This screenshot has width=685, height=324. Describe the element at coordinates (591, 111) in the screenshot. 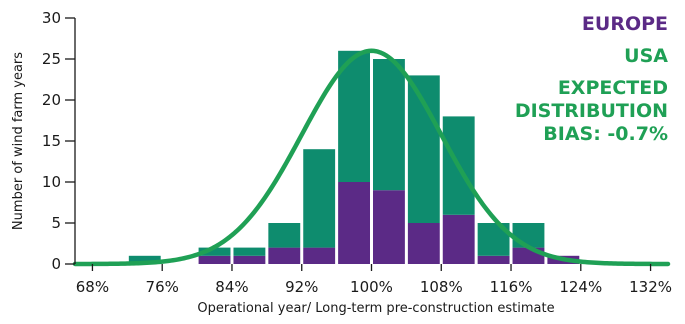

I see `legend-item: DISTRIBUTION` at that location.